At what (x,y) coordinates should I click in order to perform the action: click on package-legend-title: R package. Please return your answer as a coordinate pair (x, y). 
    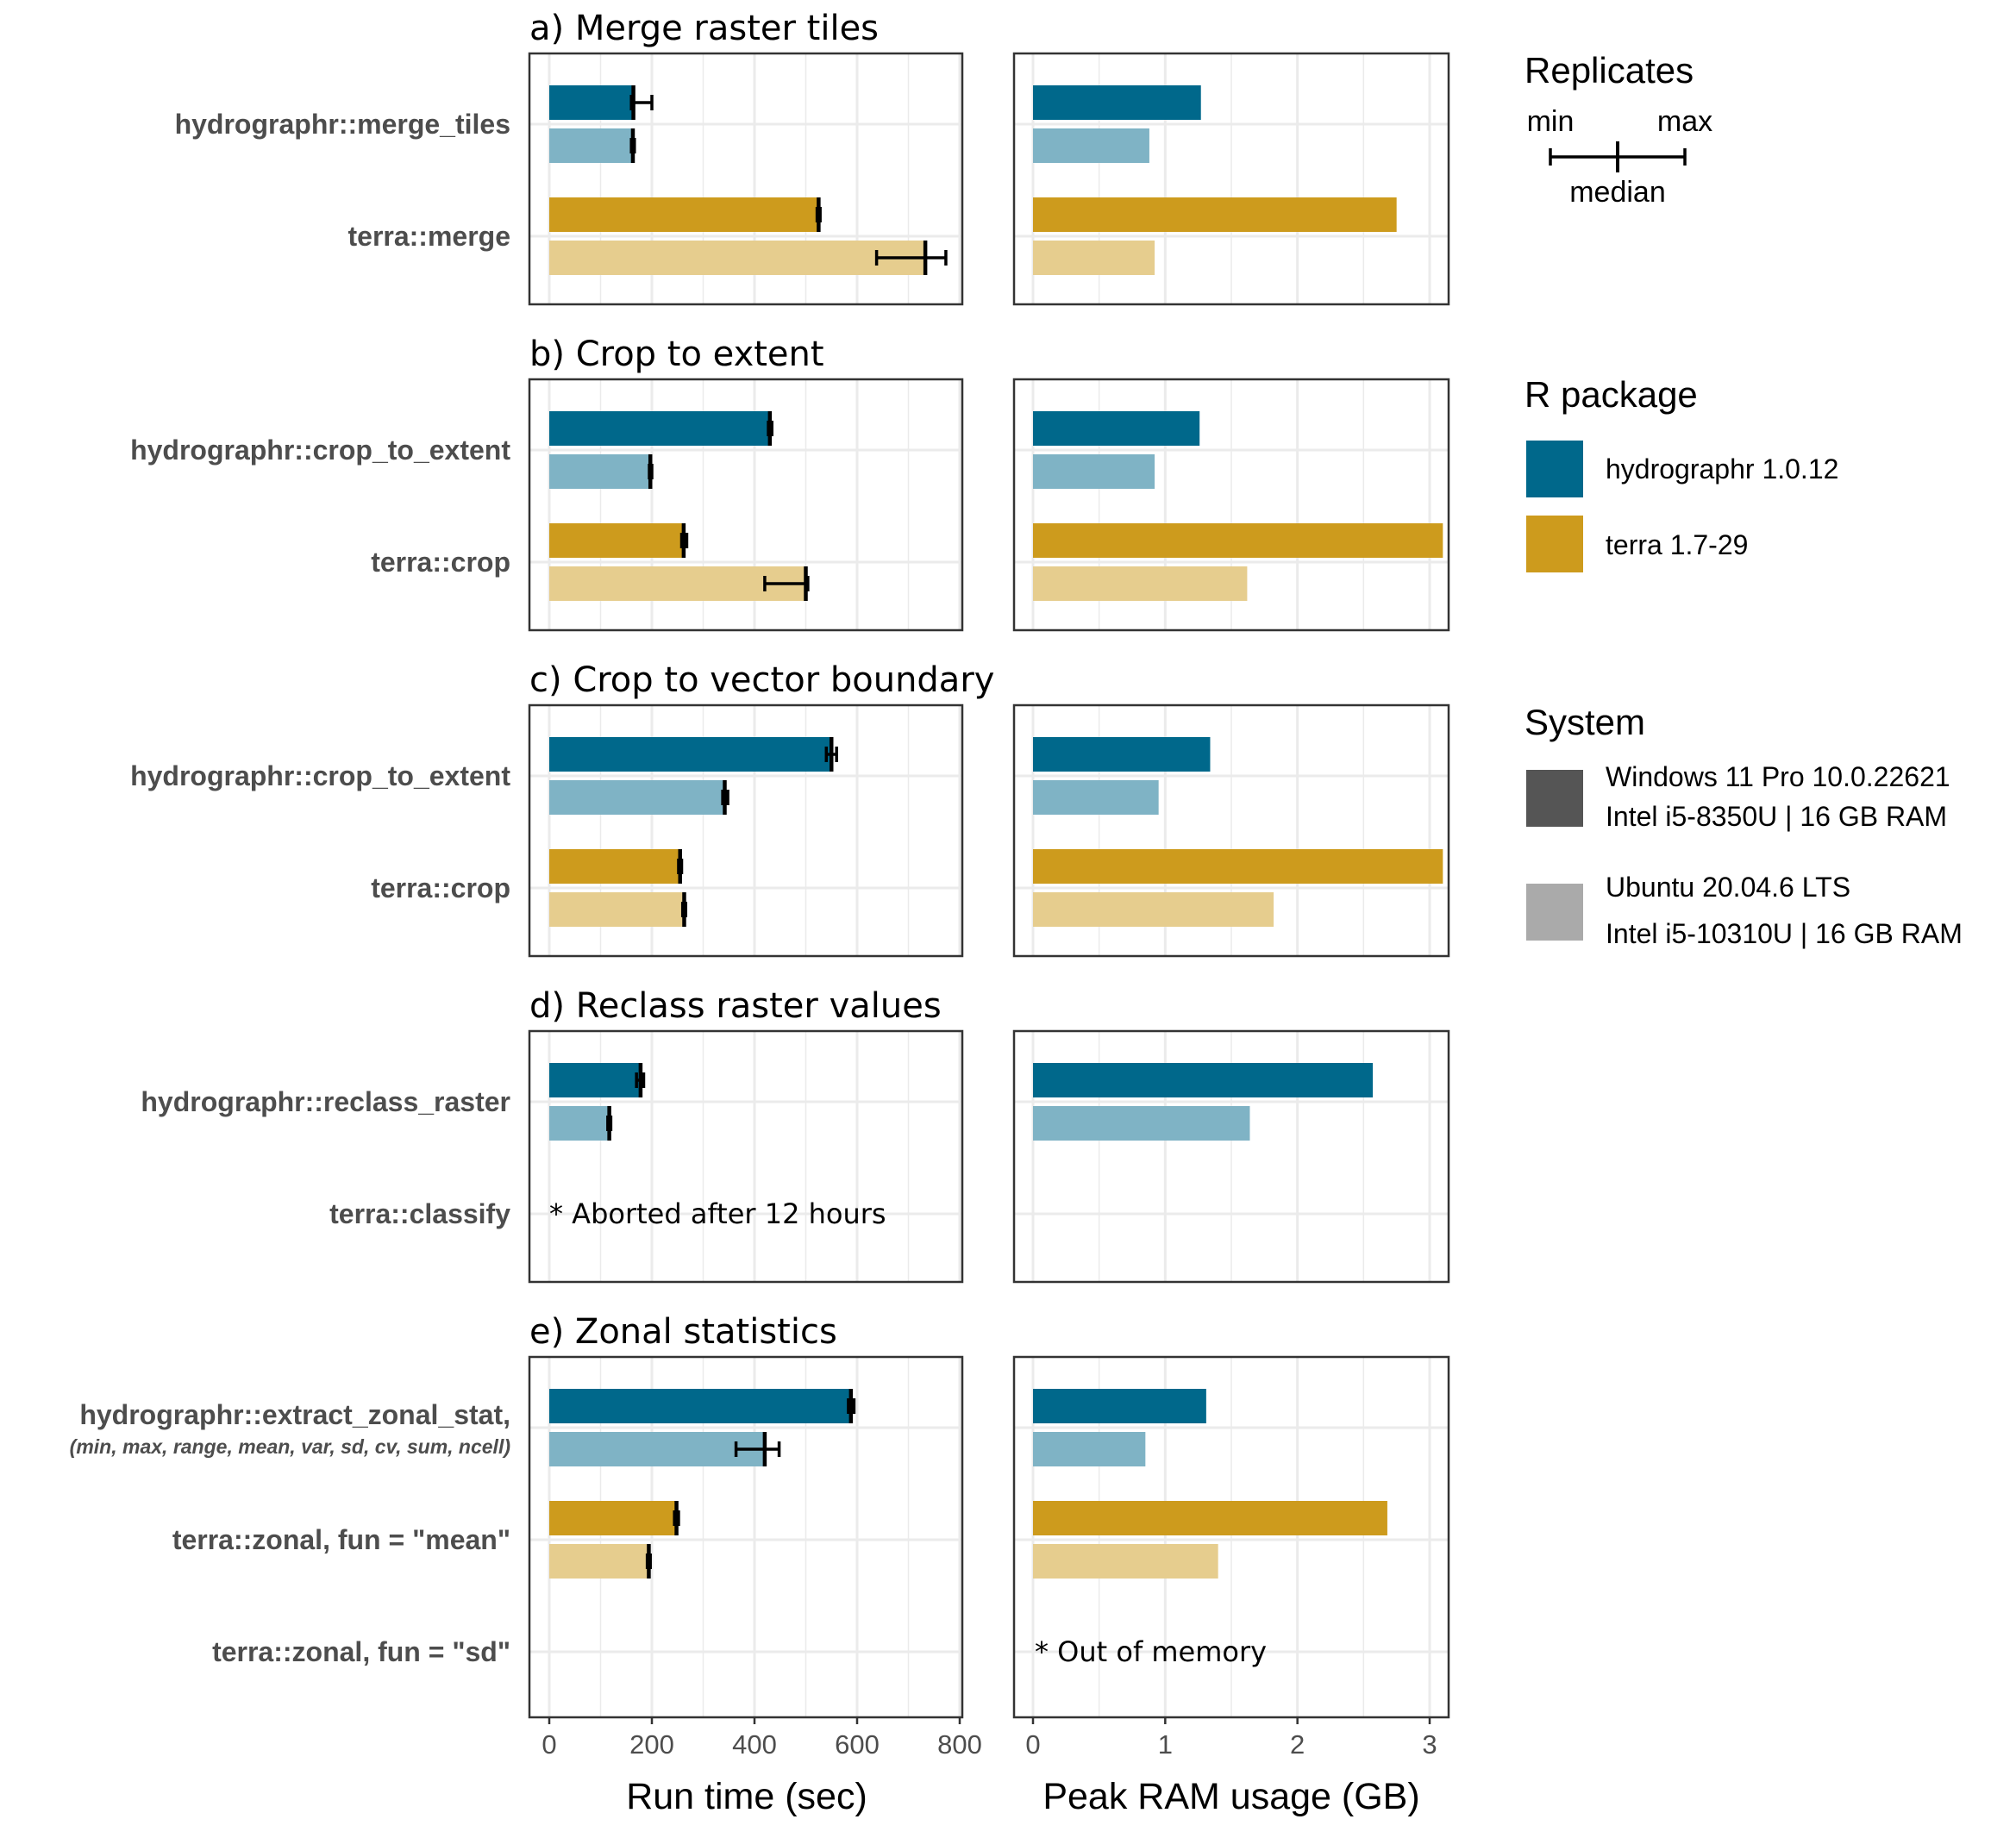
    Looking at the image, I should click on (1612, 394).